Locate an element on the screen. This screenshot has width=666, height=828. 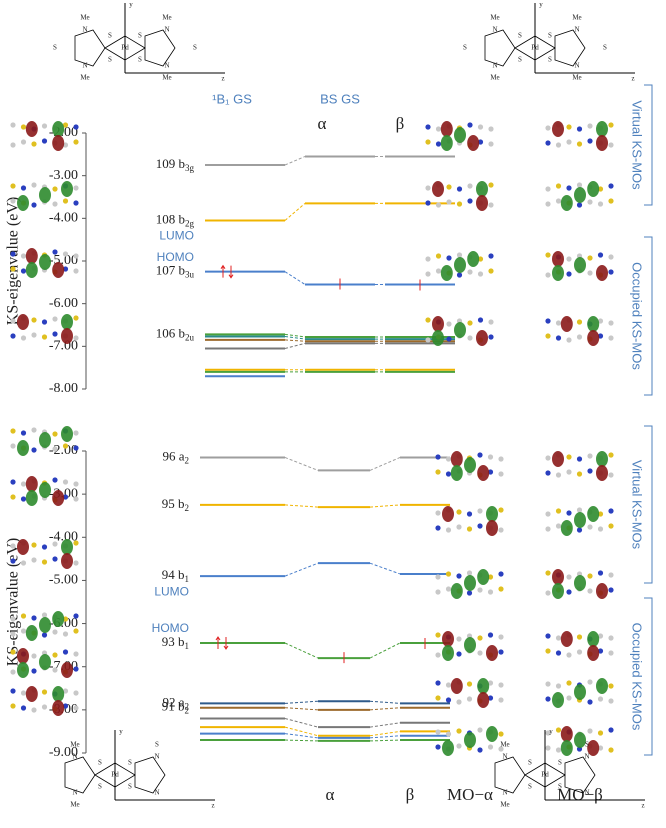
side-label: Virtual KS-MOs is located at coordinates (637, 145).